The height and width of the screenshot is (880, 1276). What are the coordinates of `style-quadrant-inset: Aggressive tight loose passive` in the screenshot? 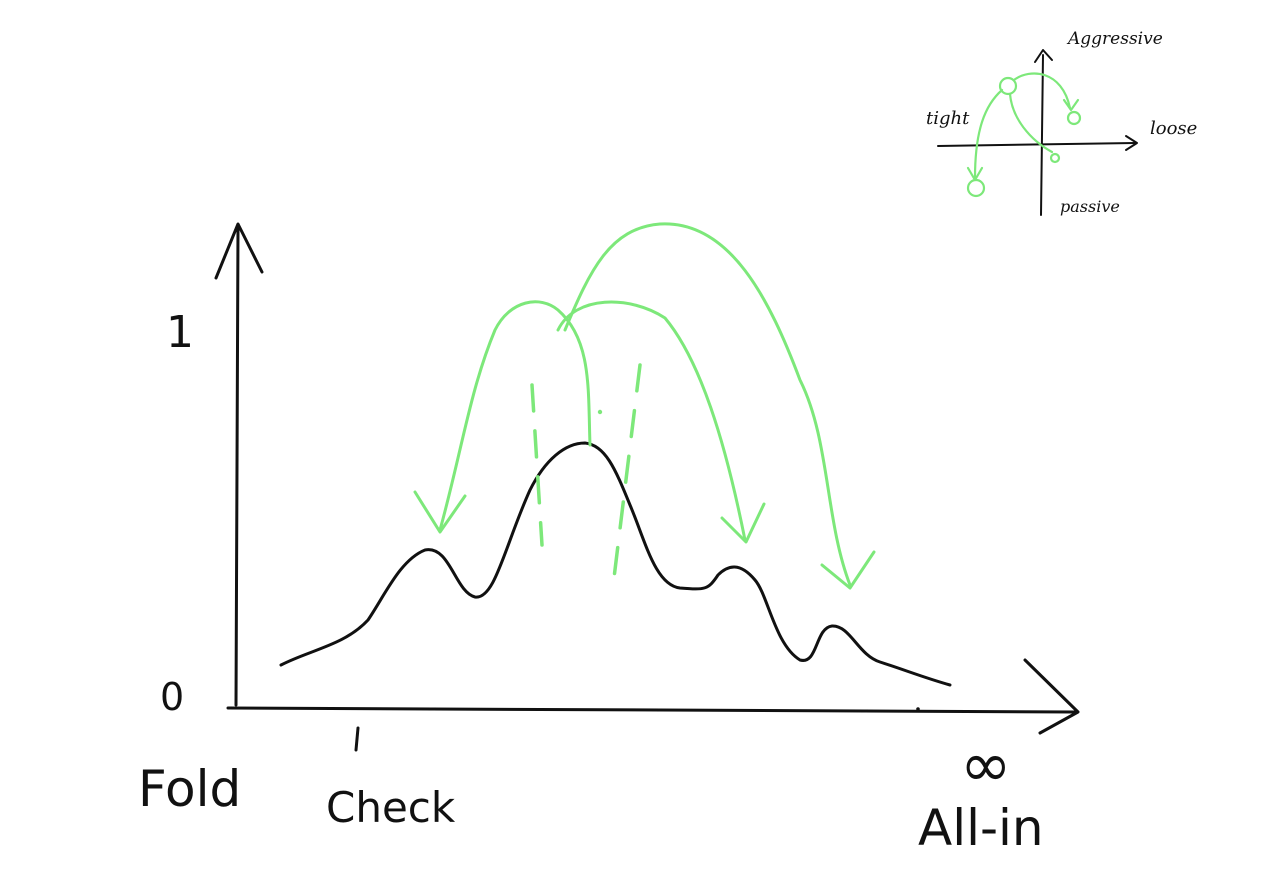 It's located at (1061, 122).